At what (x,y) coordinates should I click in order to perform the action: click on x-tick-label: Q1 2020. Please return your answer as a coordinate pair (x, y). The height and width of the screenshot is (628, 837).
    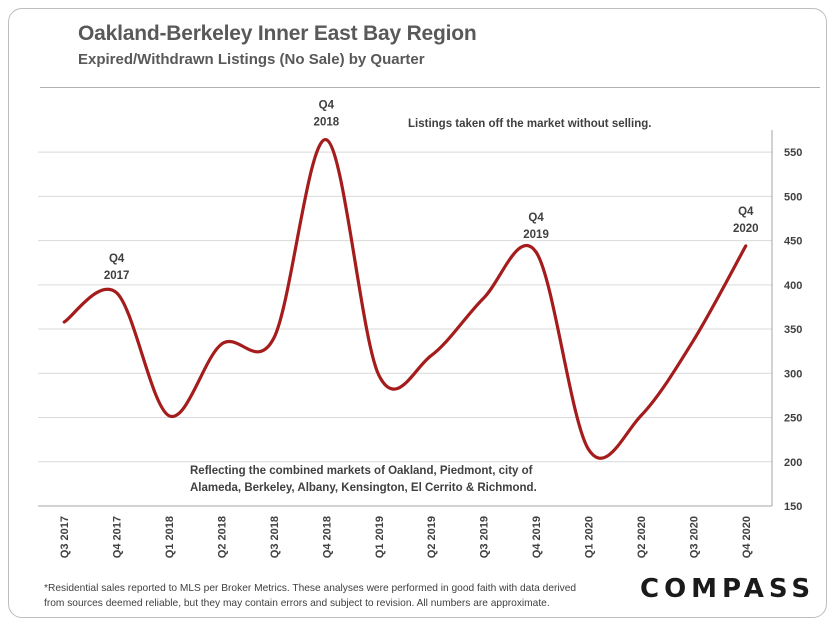
    Looking at the image, I should click on (590, 537).